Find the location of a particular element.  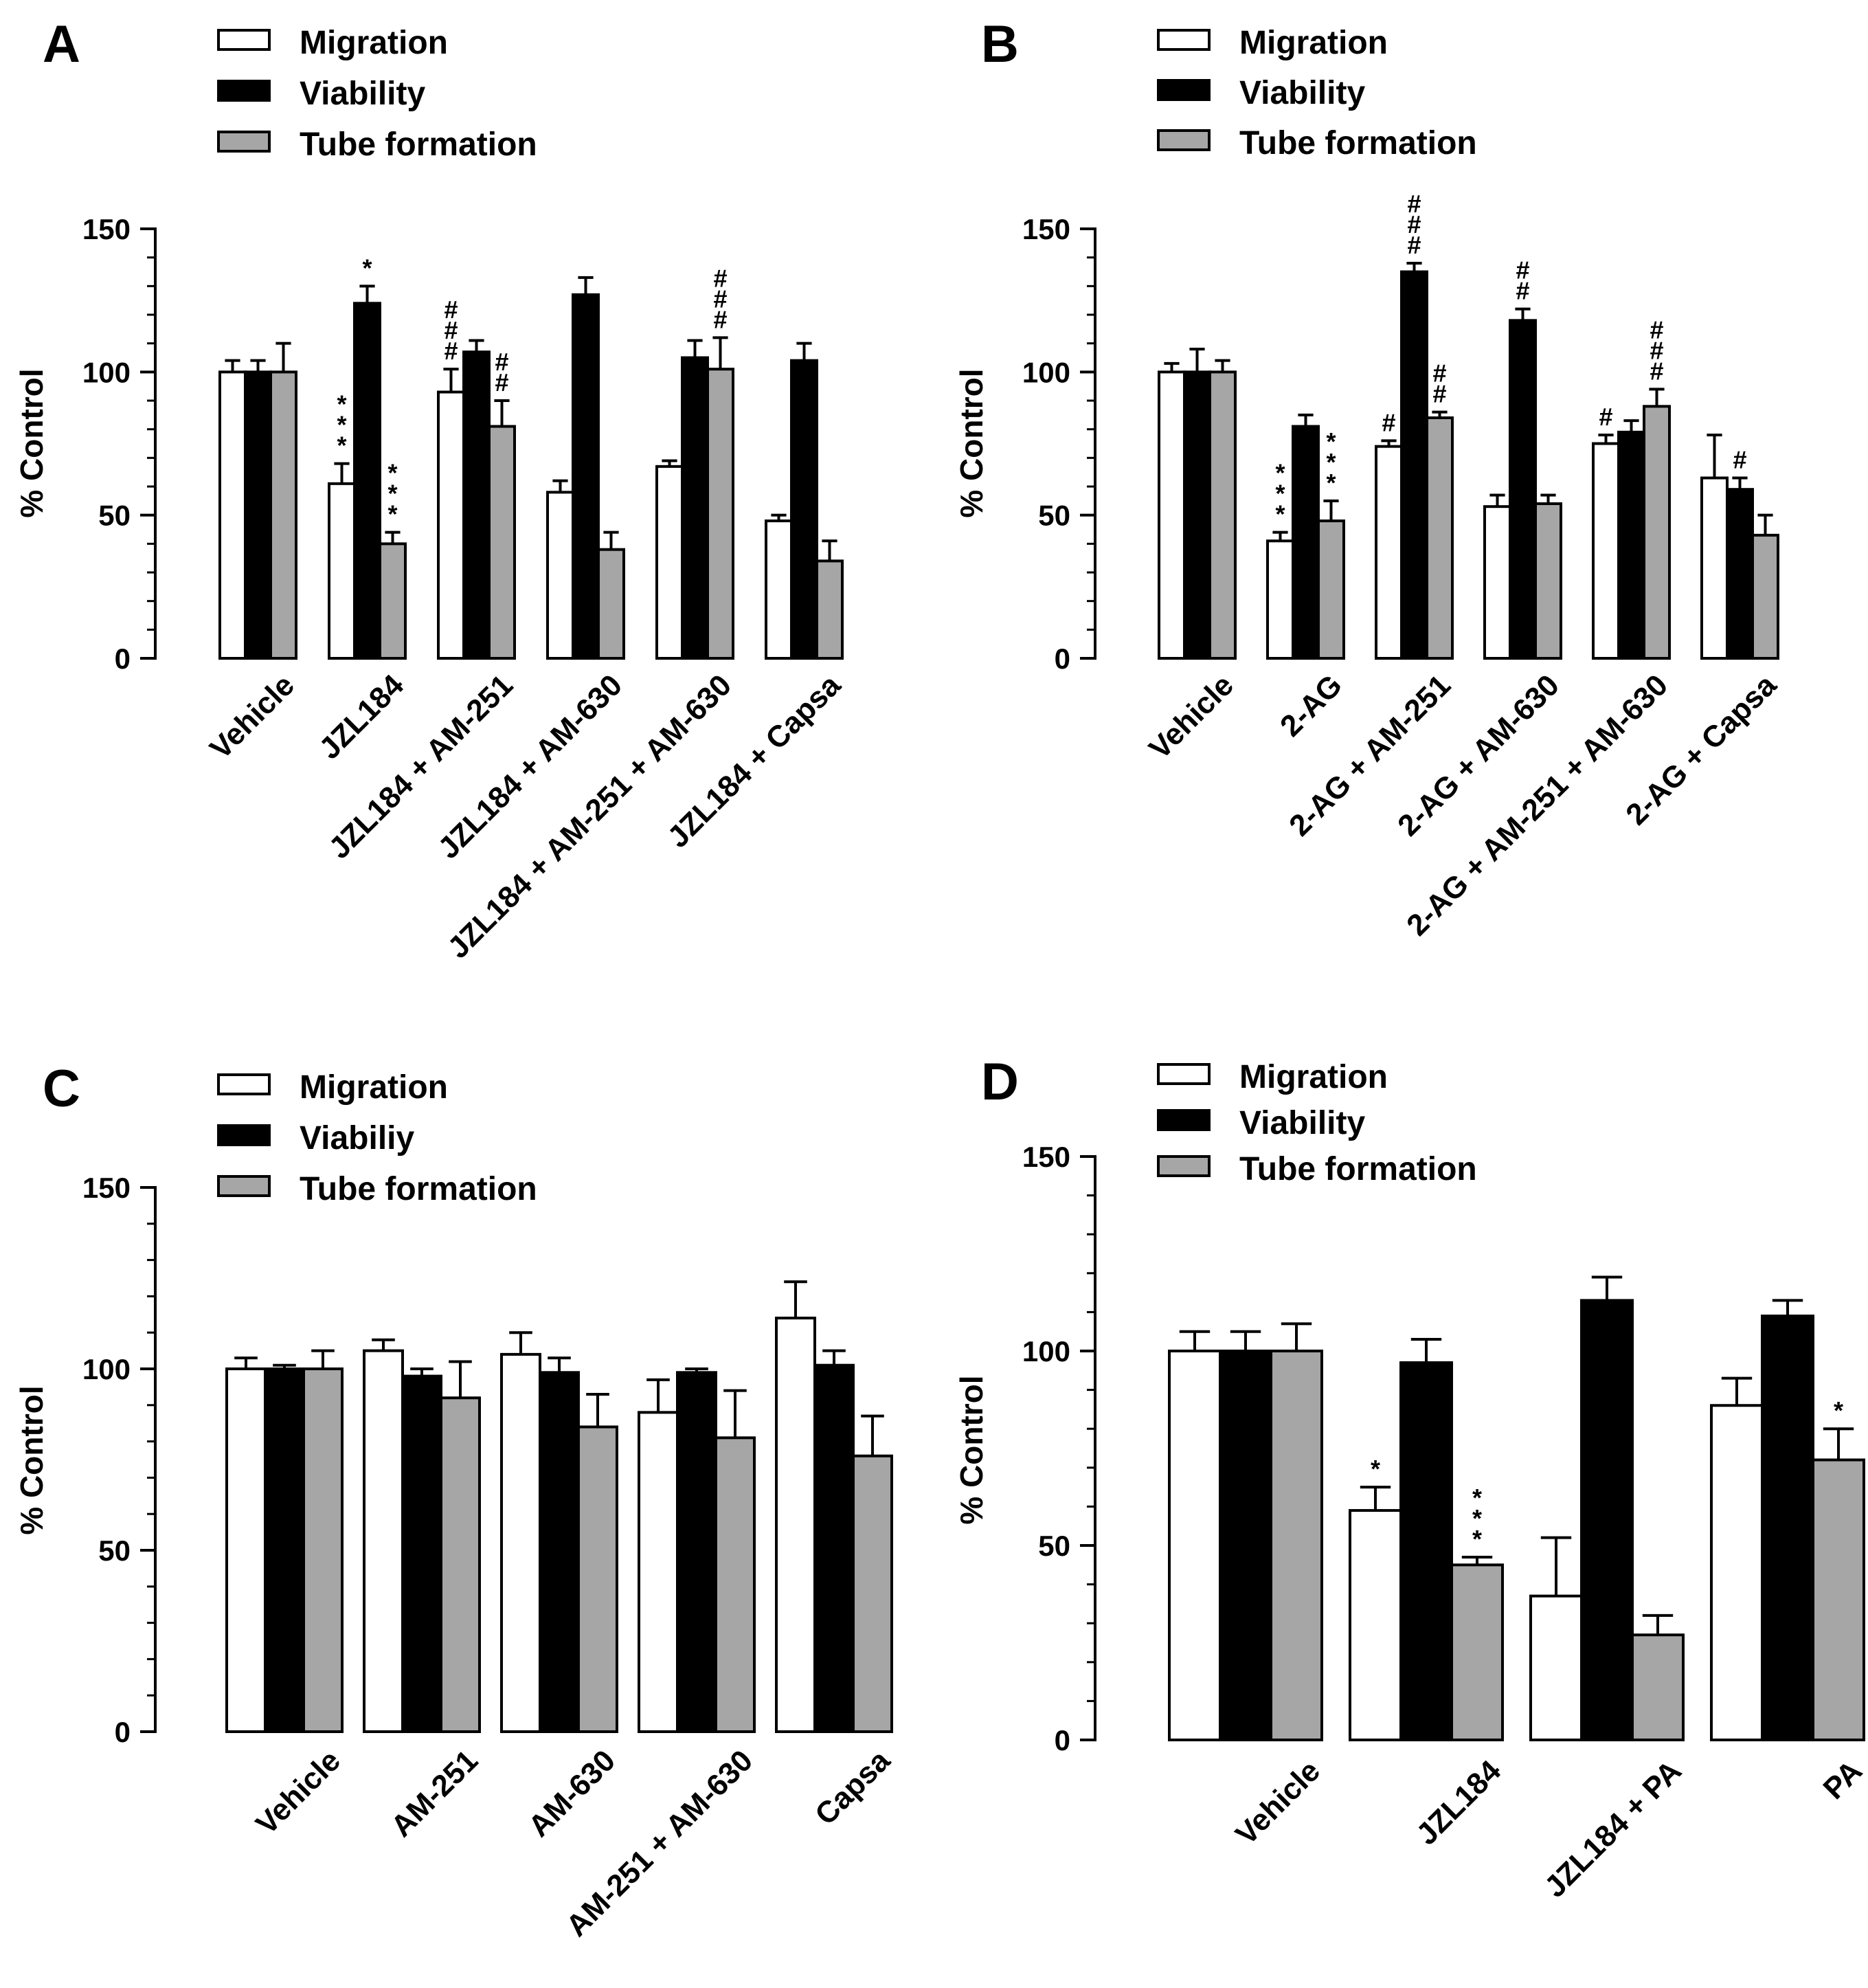

panel-letter: C is located at coordinates (62, 1089).